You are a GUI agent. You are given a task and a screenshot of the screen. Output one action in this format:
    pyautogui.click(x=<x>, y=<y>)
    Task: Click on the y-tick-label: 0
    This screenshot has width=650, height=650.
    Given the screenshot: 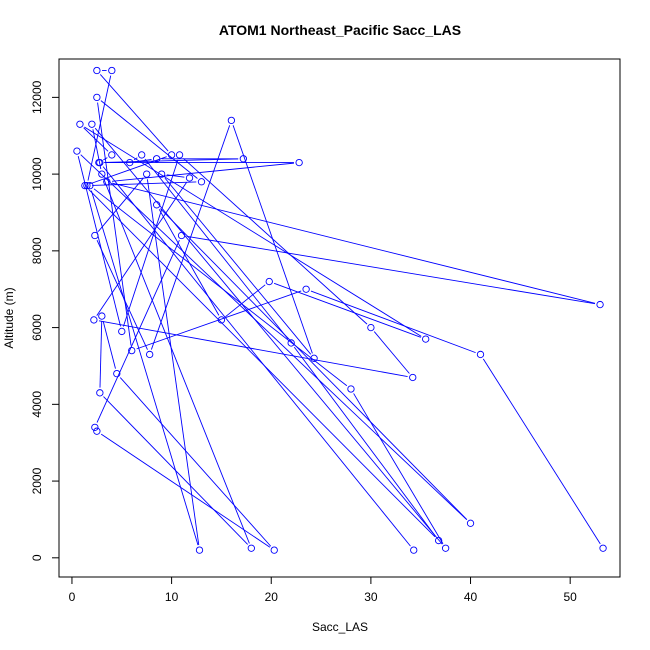 What is the action you would take?
    pyautogui.click(x=37, y=557)
    